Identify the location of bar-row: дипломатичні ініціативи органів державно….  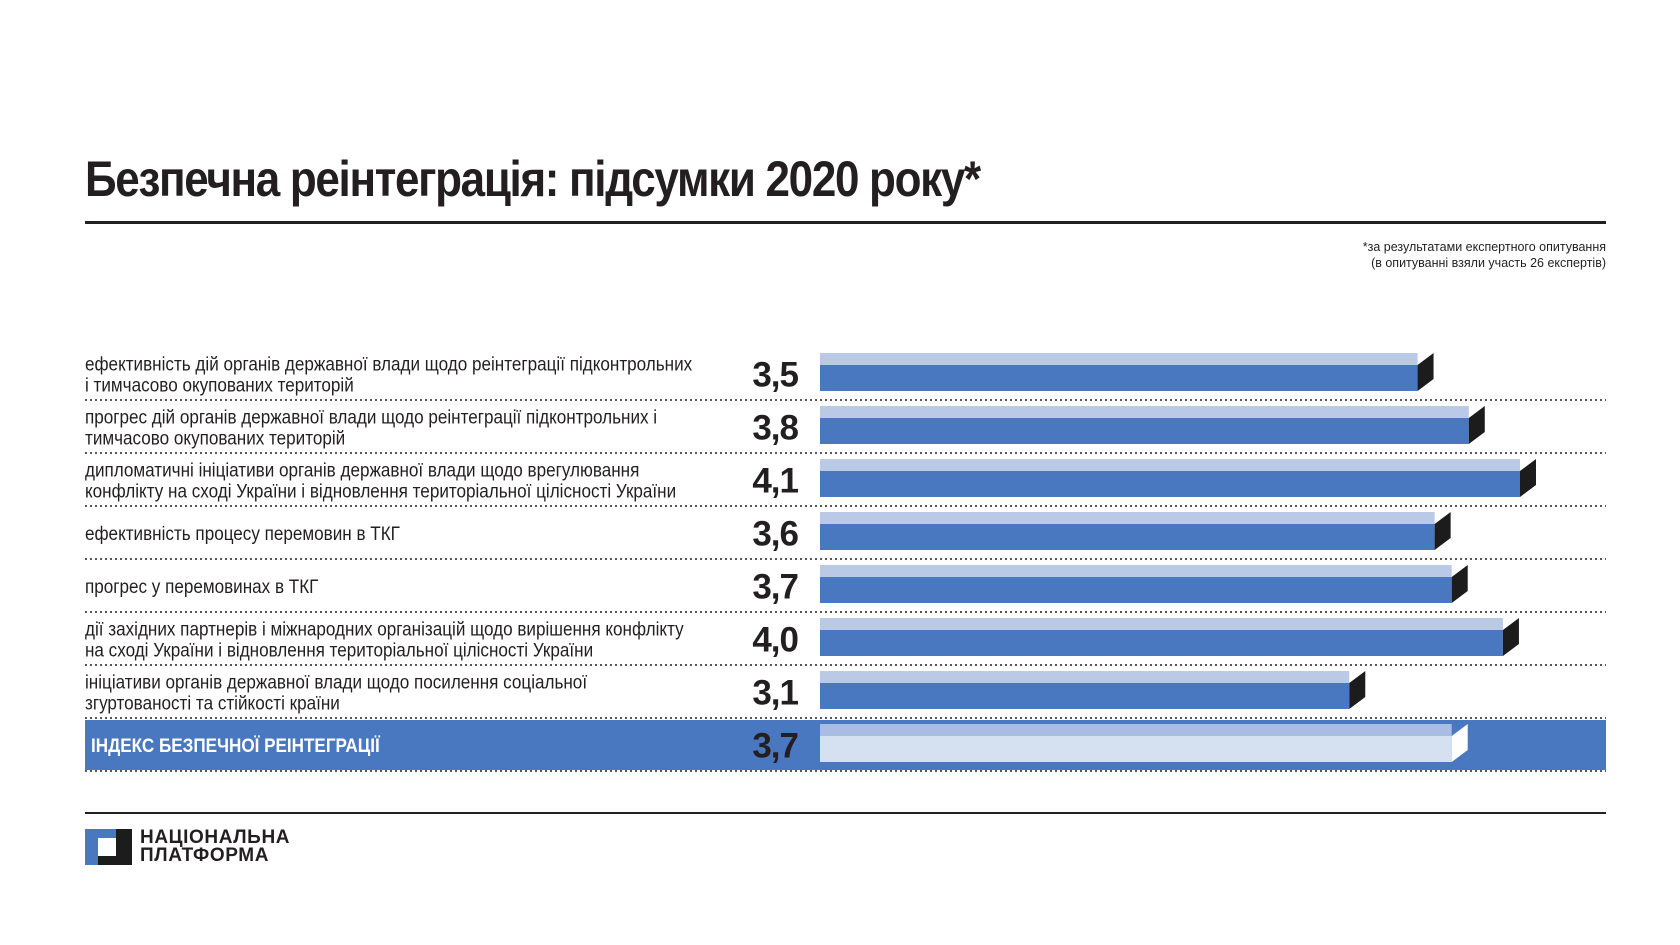
(845, 483).